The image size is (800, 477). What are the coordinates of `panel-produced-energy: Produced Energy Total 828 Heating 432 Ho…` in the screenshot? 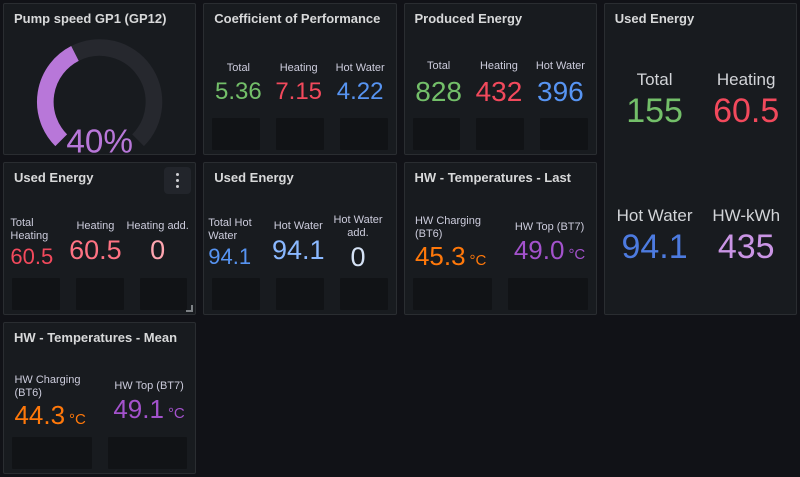 It's located at (500, 79).